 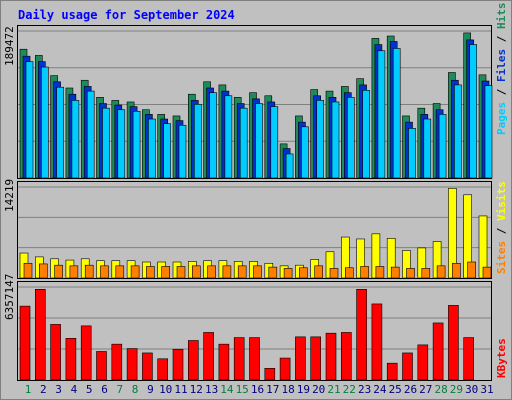 I want to click on legend-kbytes: KBytes, so click(x=501, y=358).